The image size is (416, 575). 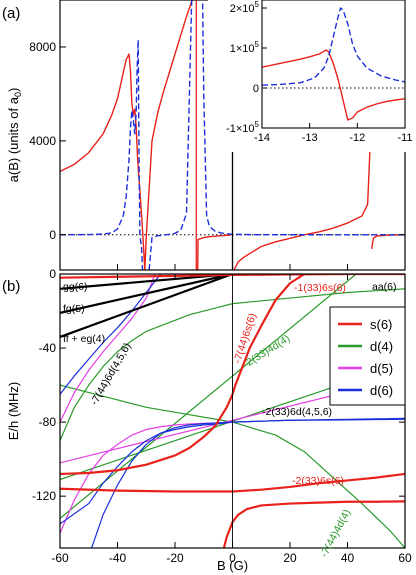 I want to click on panel-b-annotation-4: -7(44)6d(4,5,6), so click(x=110, y=374).